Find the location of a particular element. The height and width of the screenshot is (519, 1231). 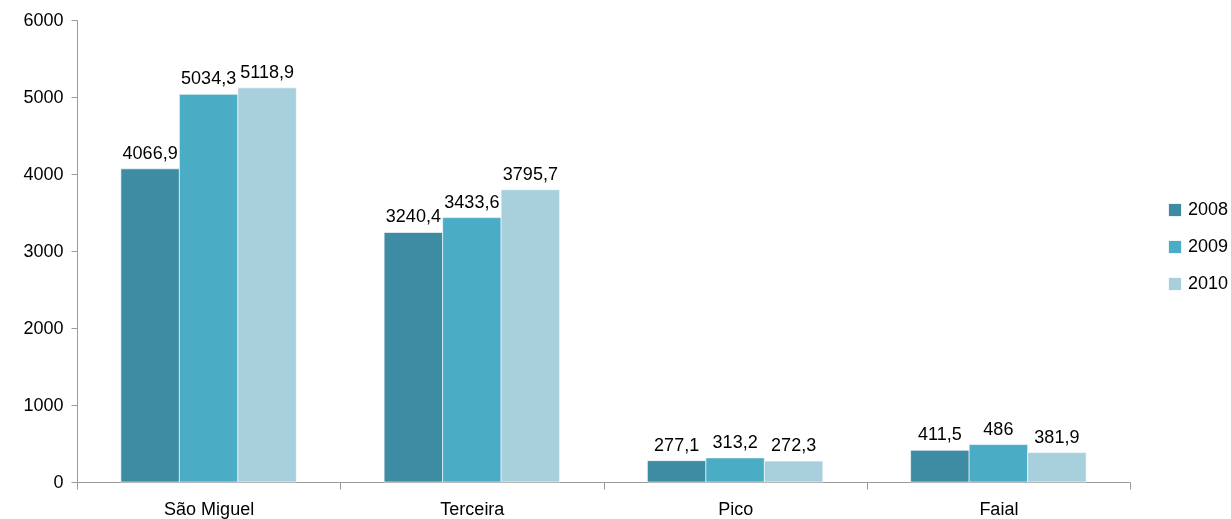

data-label: 272,3 is located at coordinates (794, 445).